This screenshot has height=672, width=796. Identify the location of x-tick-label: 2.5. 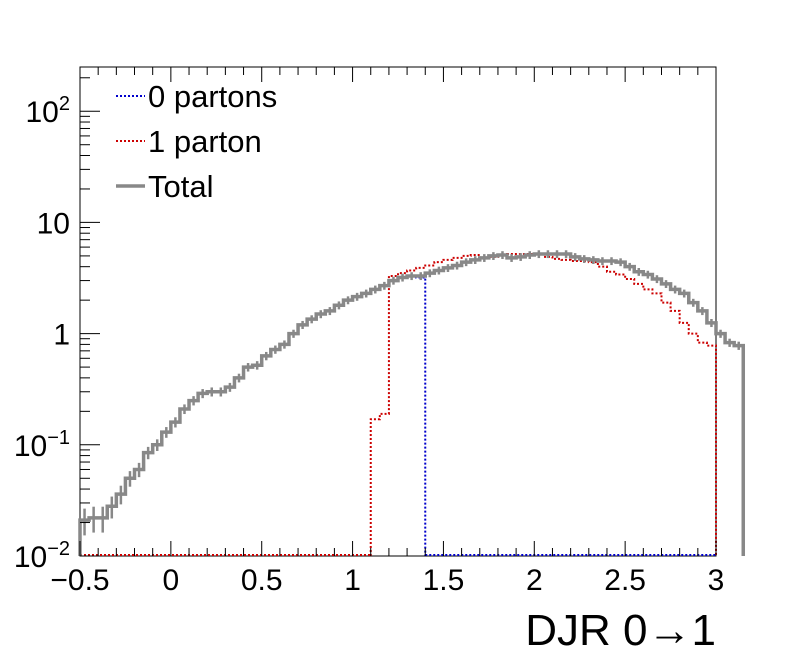
(625, 580).